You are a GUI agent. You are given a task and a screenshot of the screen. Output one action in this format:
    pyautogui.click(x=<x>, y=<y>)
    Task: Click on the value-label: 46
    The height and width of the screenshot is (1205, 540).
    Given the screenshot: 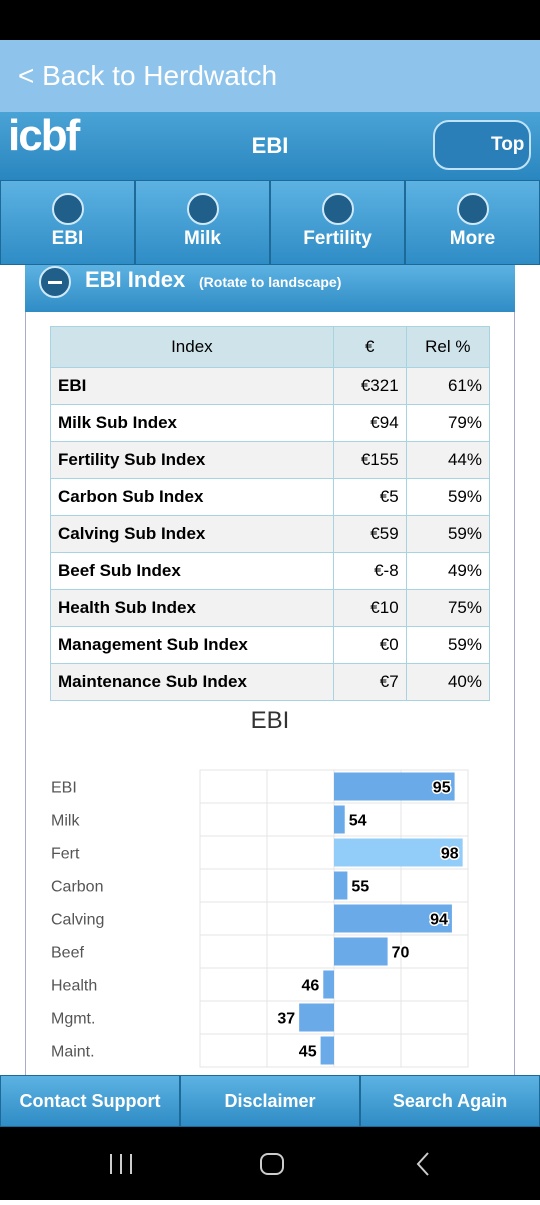 What is the action you would take?
    pyautogui.click(x=310, y=986)
    